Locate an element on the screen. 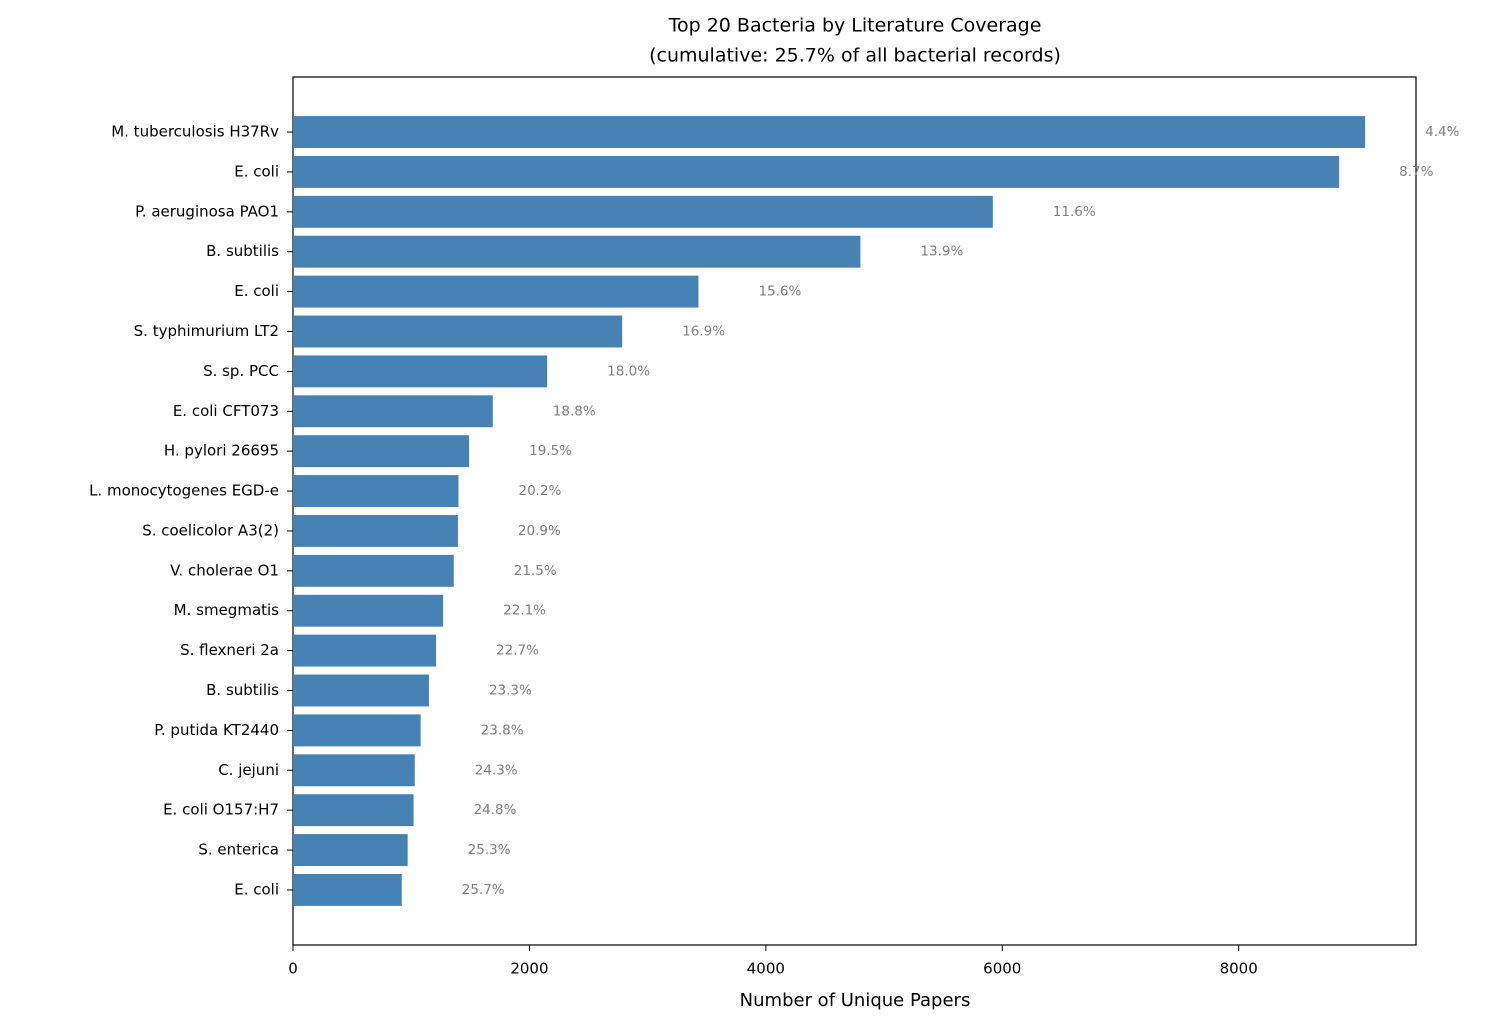  y-tick-label: H. pylori 26695 is located at coordinates (221, 451).